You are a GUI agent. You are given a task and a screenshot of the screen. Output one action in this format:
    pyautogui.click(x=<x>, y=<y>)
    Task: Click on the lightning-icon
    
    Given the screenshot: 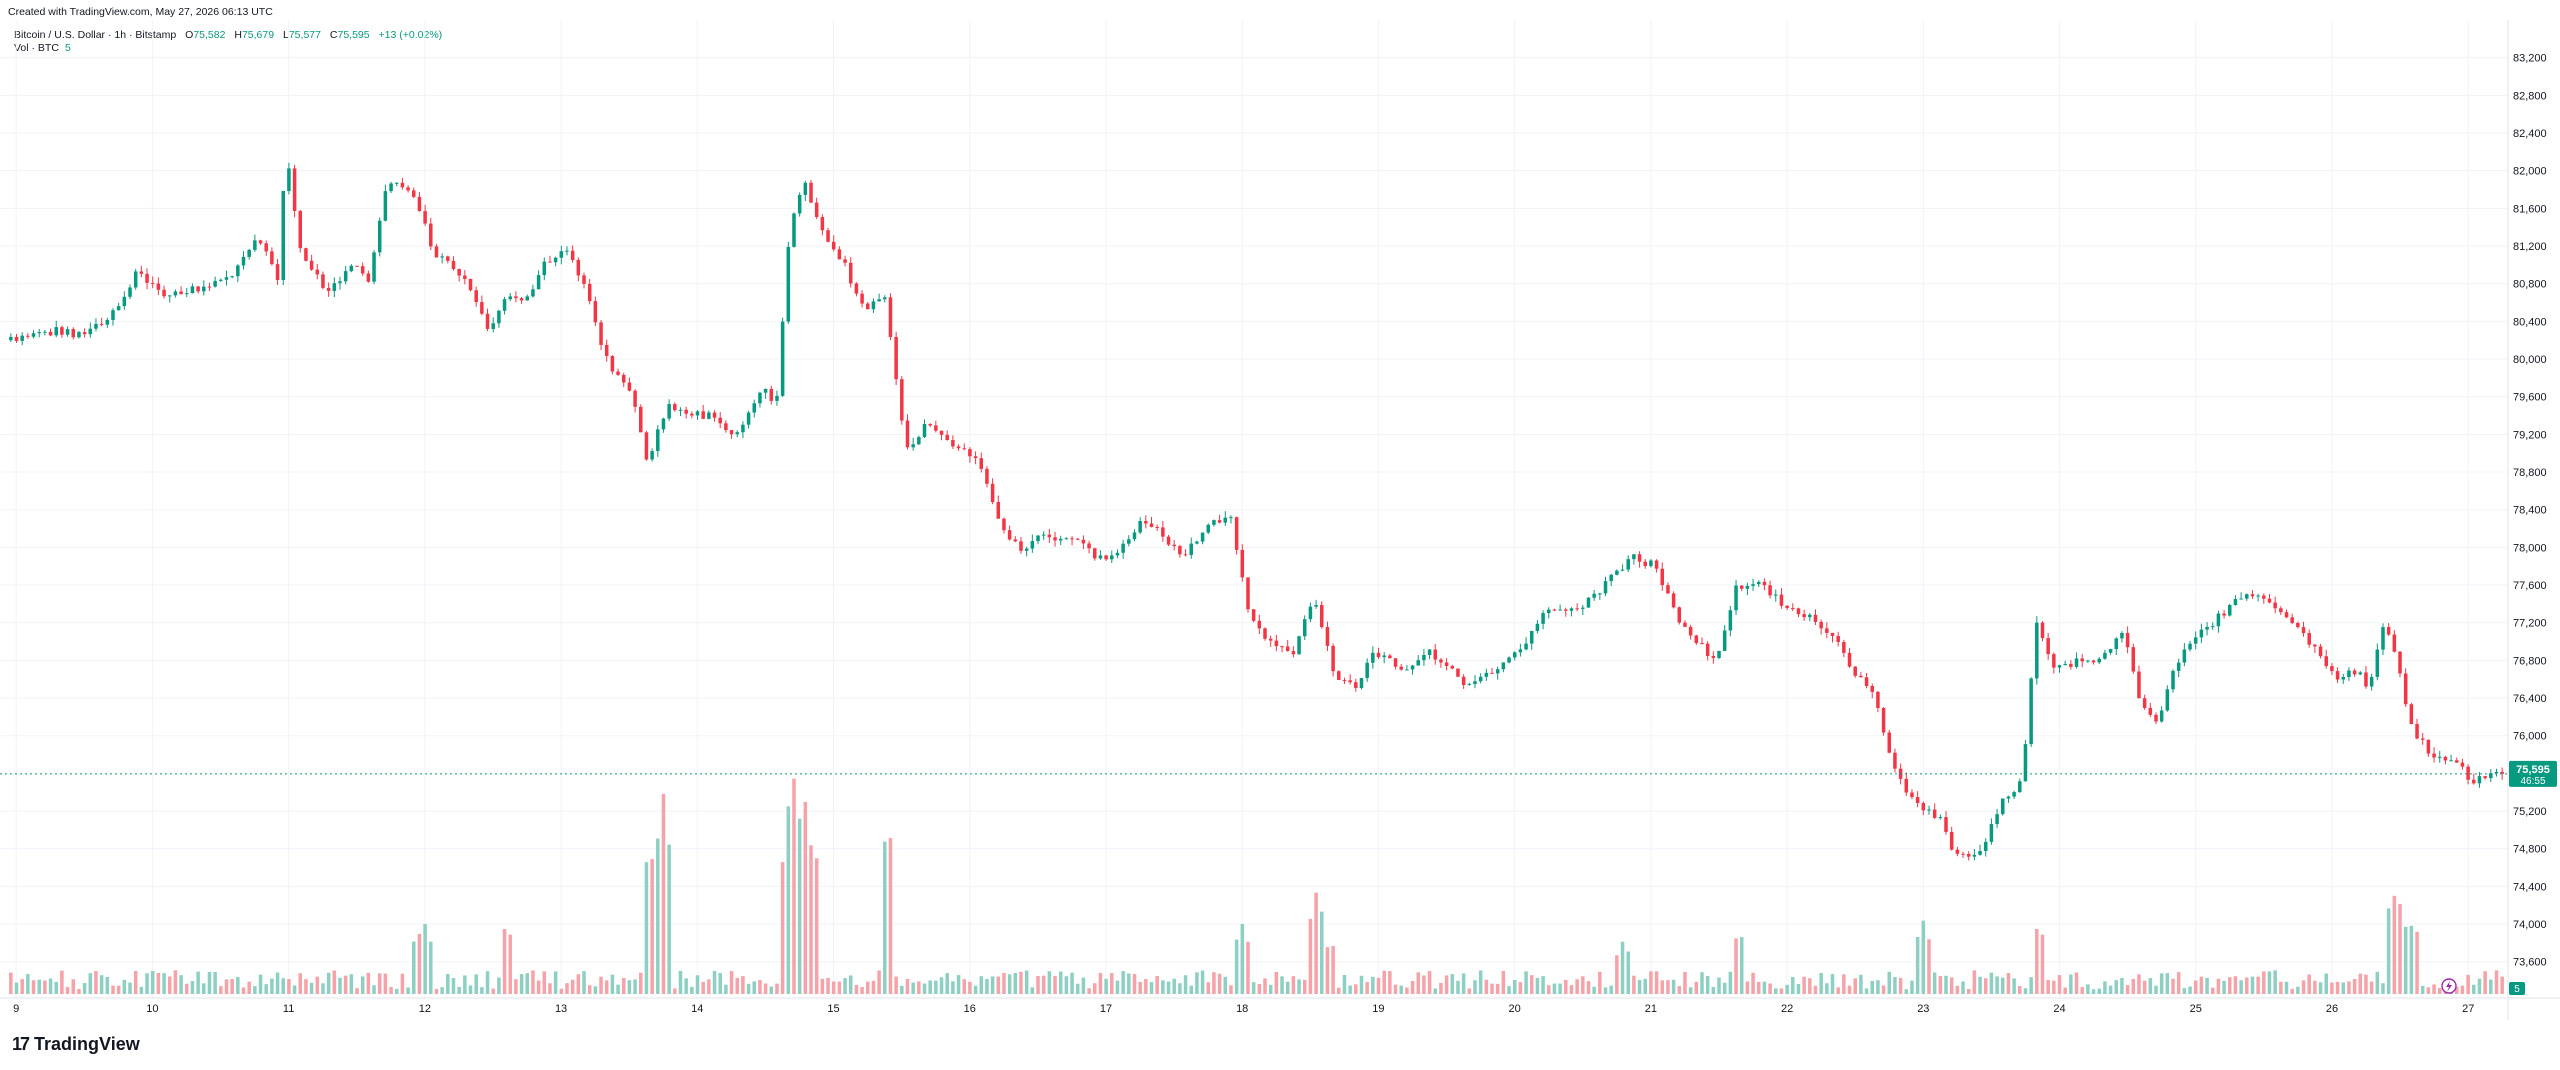 What is the action you would take?
    pyautogui.click(x=2449, y=986)
    